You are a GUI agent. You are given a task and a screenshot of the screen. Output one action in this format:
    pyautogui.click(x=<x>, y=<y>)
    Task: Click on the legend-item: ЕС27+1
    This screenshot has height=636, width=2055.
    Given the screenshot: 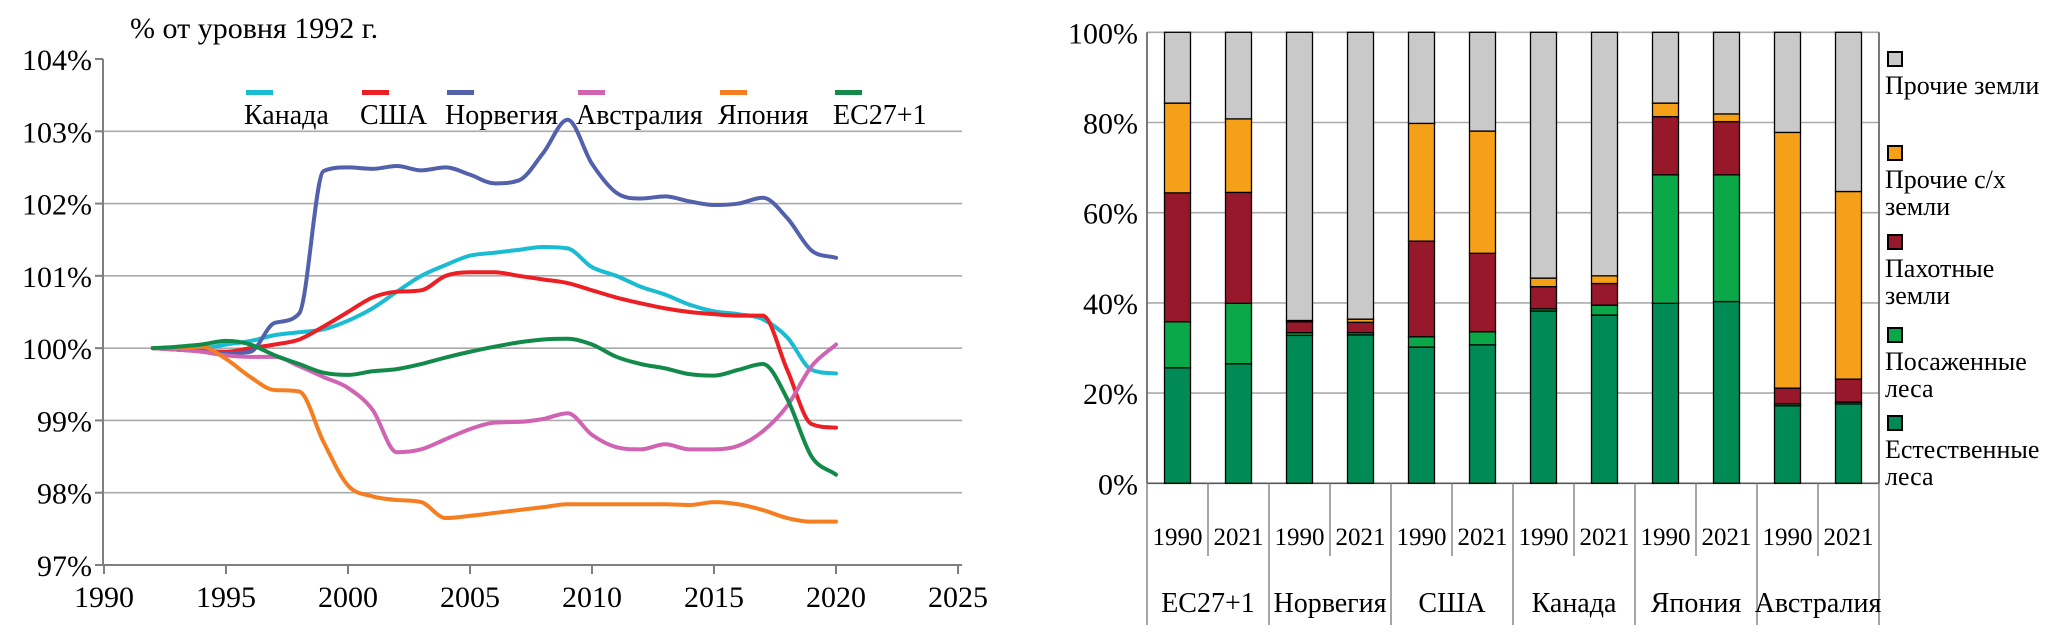 What is the action you would take?
    pyautogui.click(x=880, y=110)
    